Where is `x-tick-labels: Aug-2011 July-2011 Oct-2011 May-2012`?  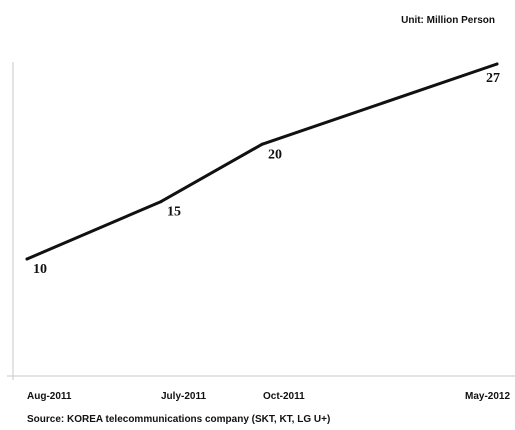 x-tick-labels: Aug-2011 July-2011 Oct-2011 May-2012 is located at coordinates (268, 396).